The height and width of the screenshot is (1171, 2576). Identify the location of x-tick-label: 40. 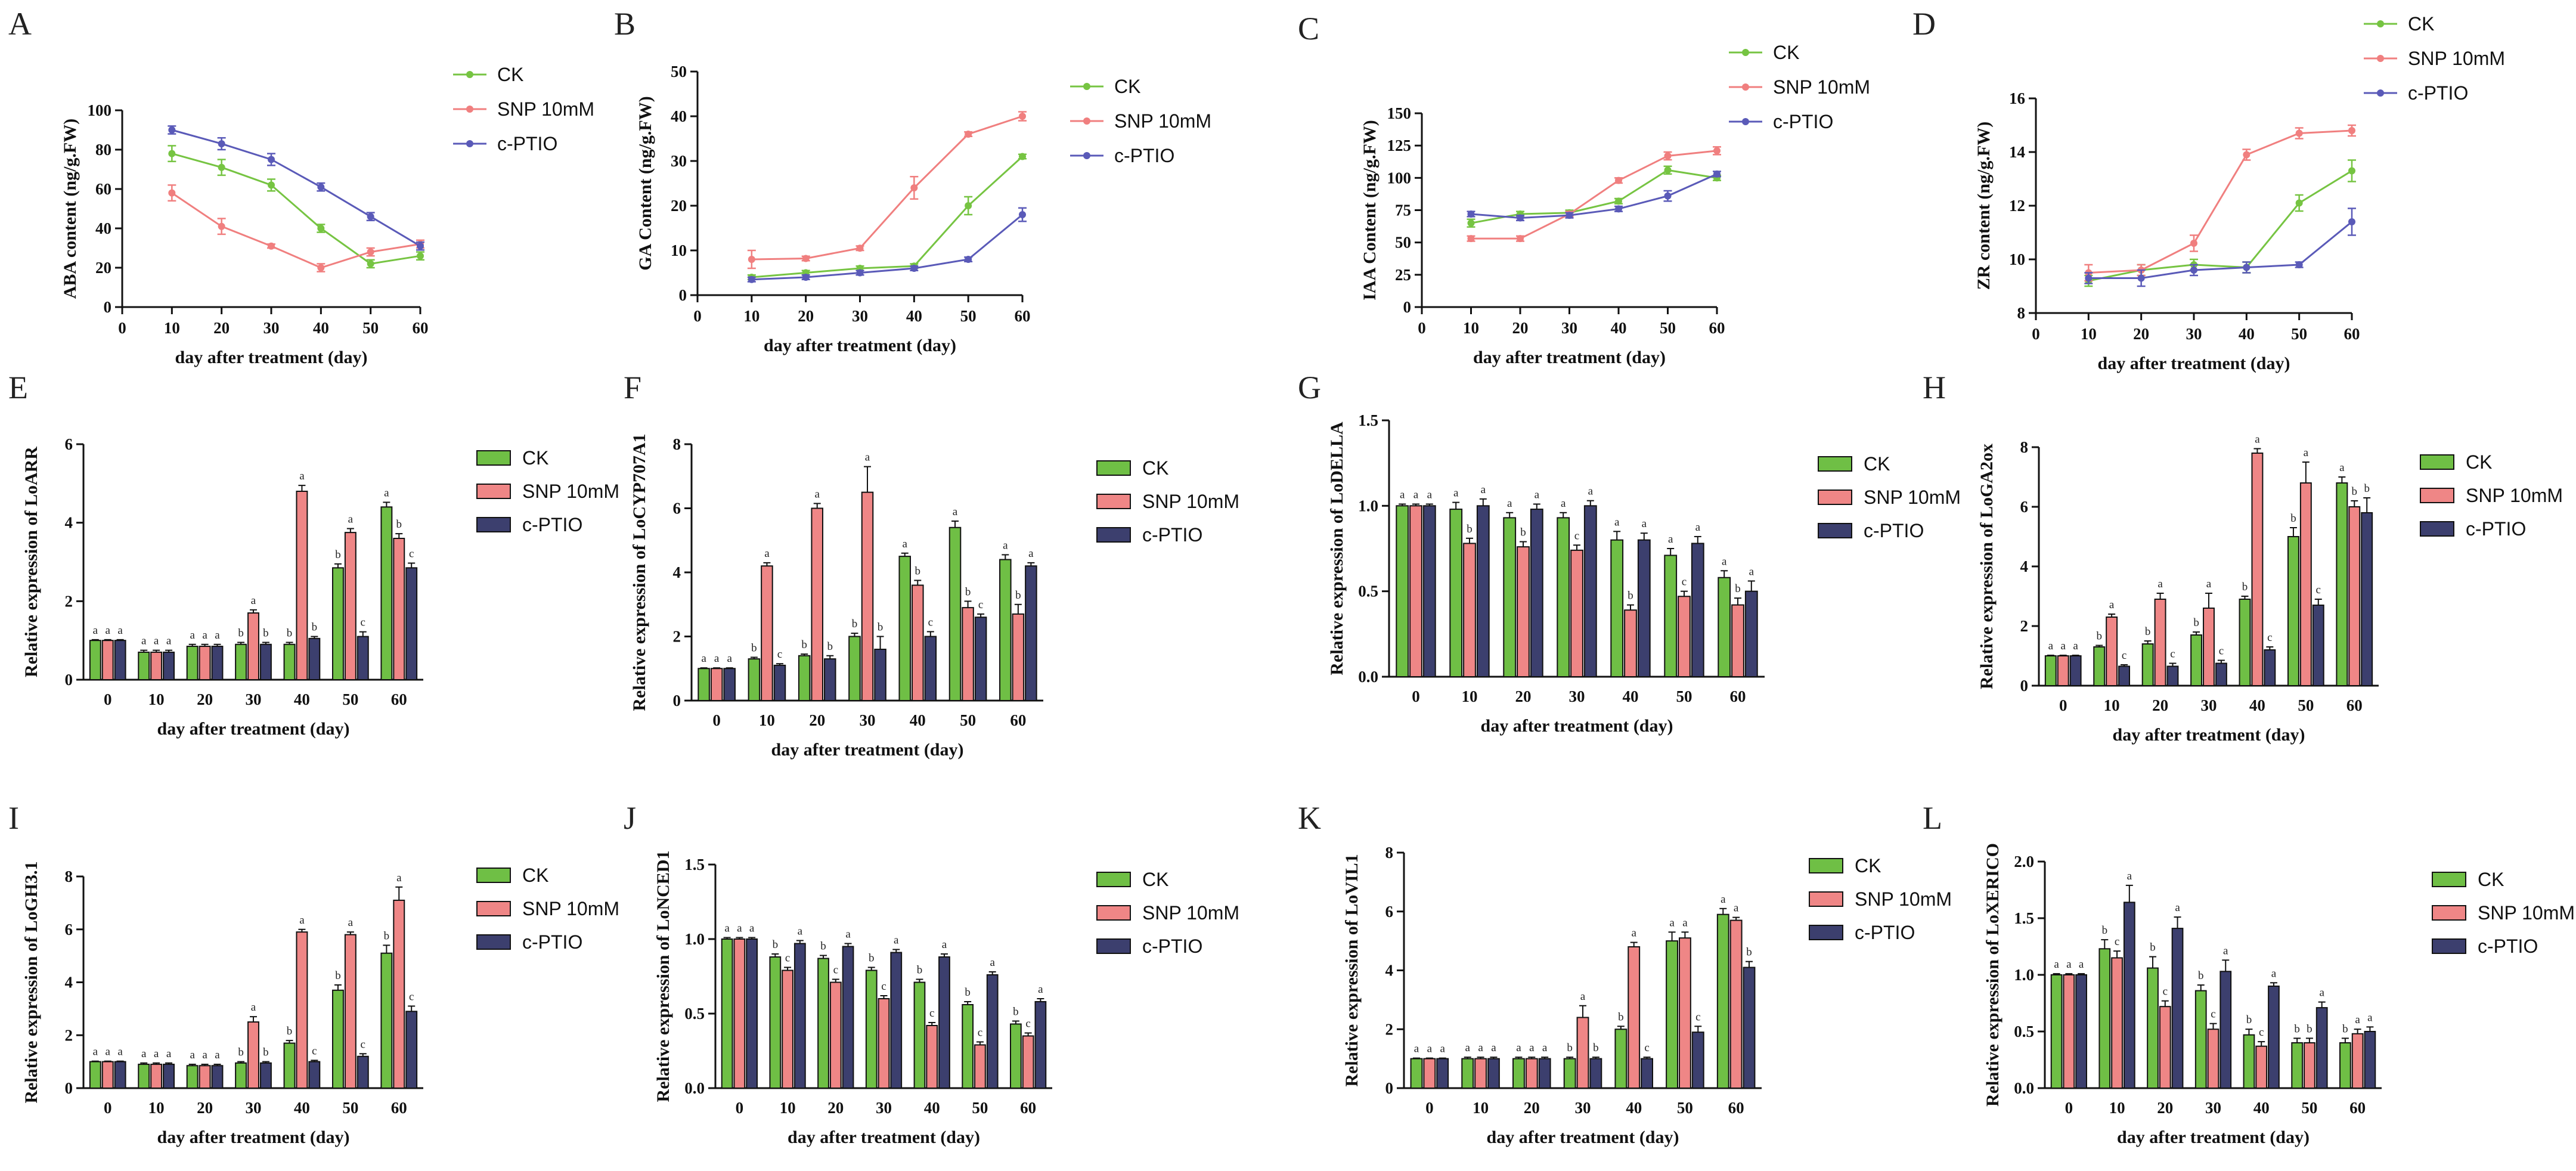
(914, 316).